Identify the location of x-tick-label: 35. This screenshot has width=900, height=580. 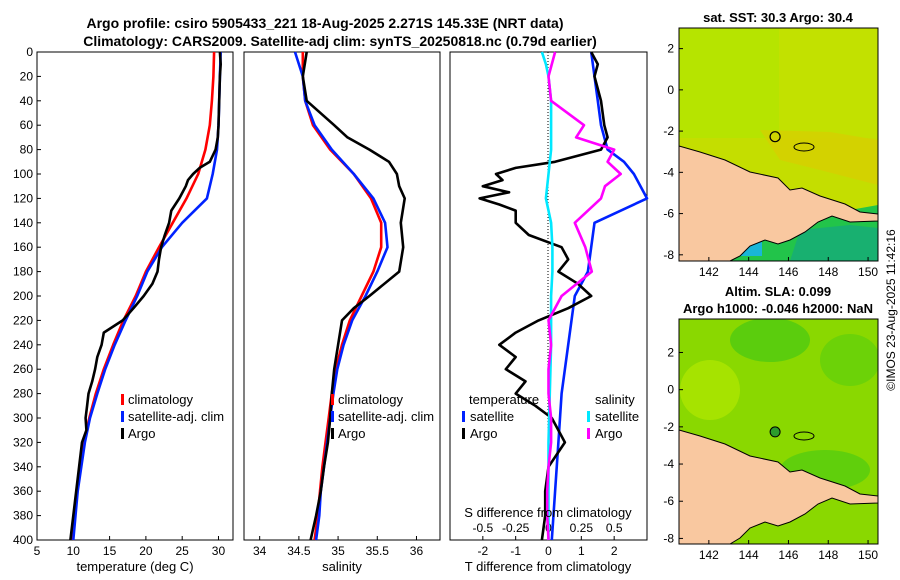
(338, 551).